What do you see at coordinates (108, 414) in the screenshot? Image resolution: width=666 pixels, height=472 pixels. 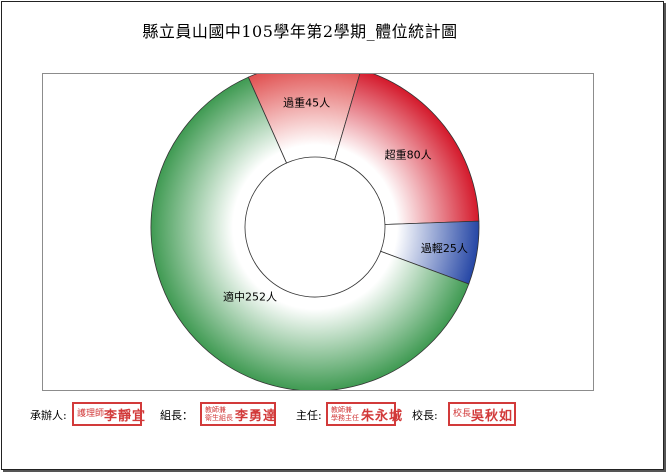 I see `handler-seal: 護理師 李靜宜` at bounding box center [108, 414].